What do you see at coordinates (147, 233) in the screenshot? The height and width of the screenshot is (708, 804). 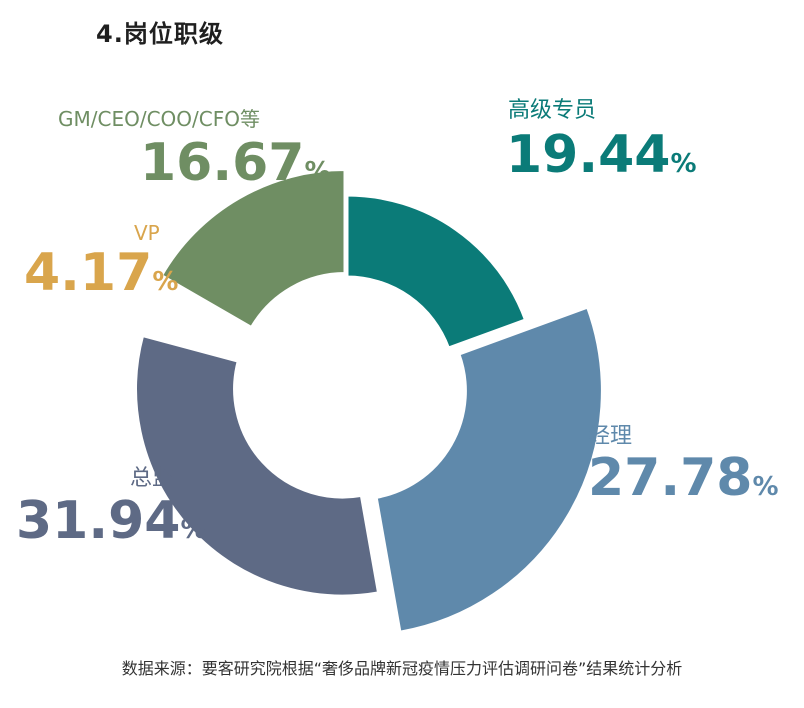 I see `slice-label: VP` at bounding box center [147, 233].